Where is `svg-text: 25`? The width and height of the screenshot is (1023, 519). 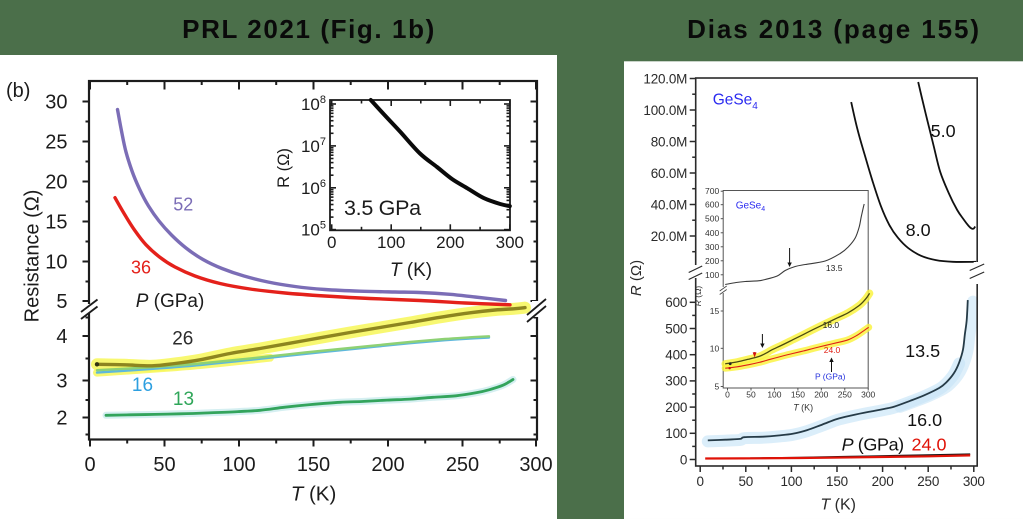
svg-text: 25 is located at coordinates (56, 143).